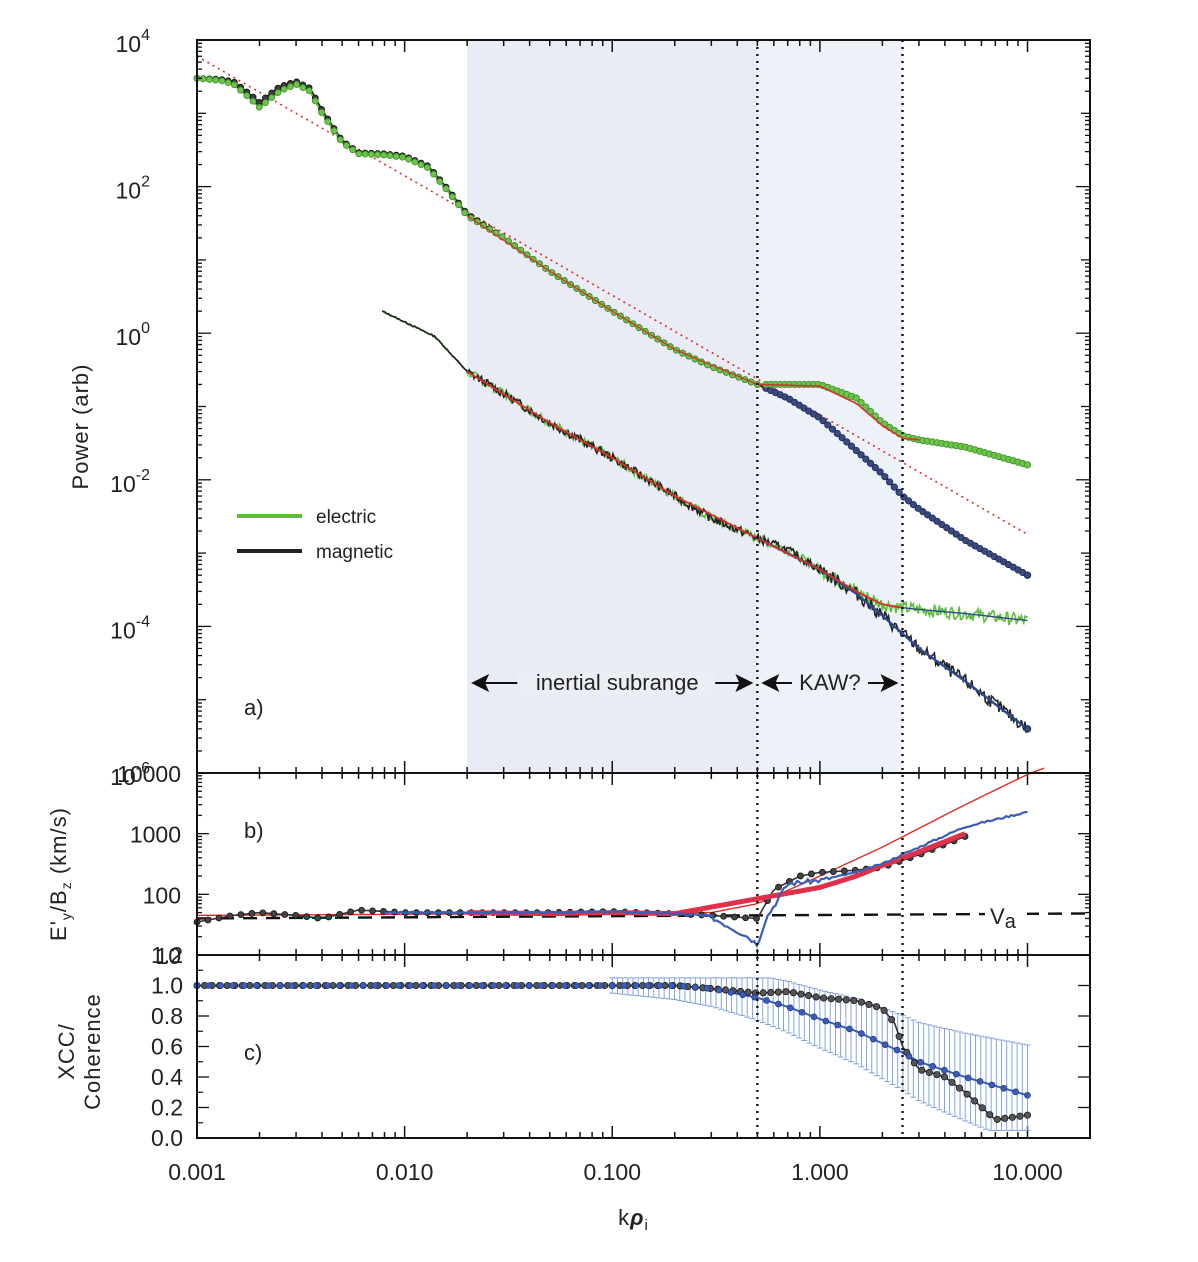 The image size is (1198, 1262). I want to click on a-ytick-label: 10⁻², so click(130, 482).